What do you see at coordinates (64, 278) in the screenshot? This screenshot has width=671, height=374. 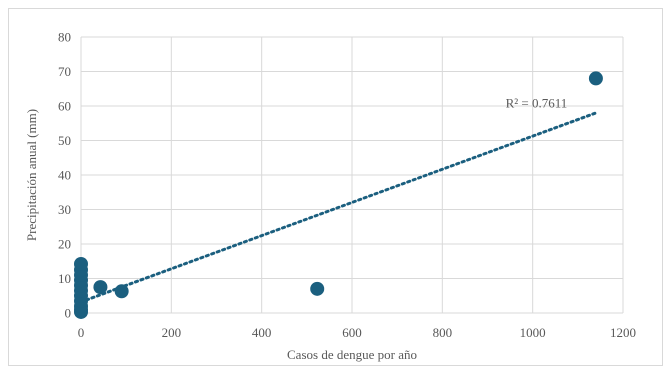 I see `y-tick-label: 10` at bounding box center [64, 278].